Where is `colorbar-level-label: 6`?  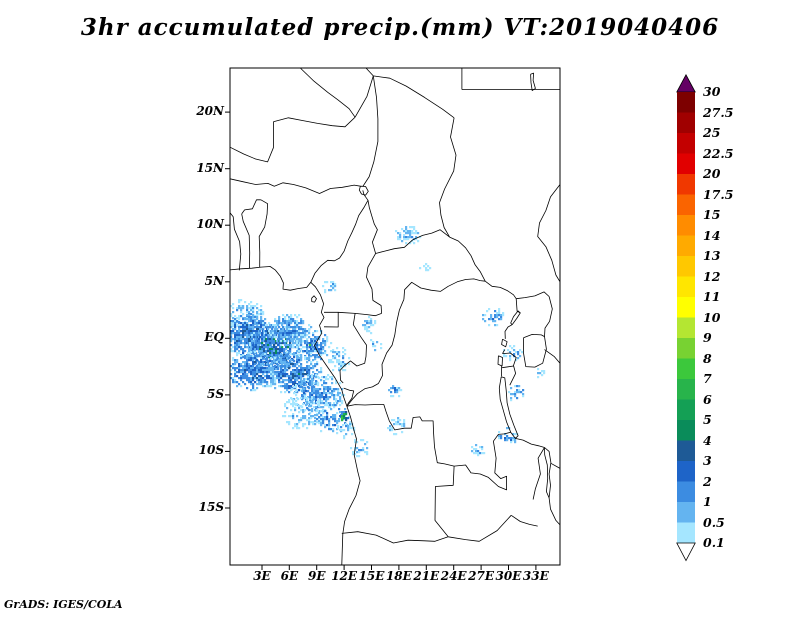 colorbar-level-label: 6 is located at coordinates (707, 399).